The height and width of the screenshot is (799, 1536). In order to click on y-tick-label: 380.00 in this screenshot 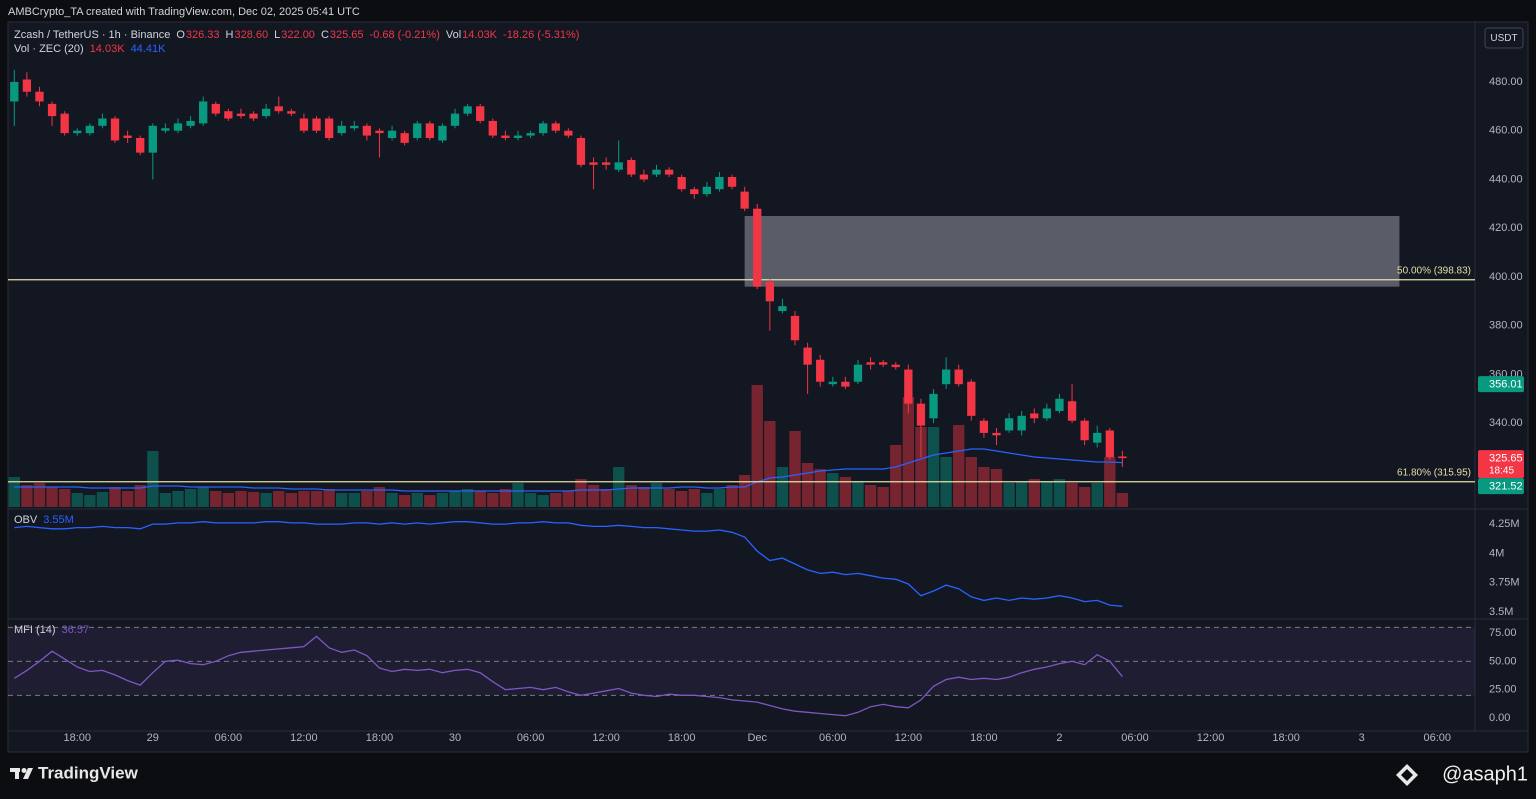, I will do `click(1506, 326)`.